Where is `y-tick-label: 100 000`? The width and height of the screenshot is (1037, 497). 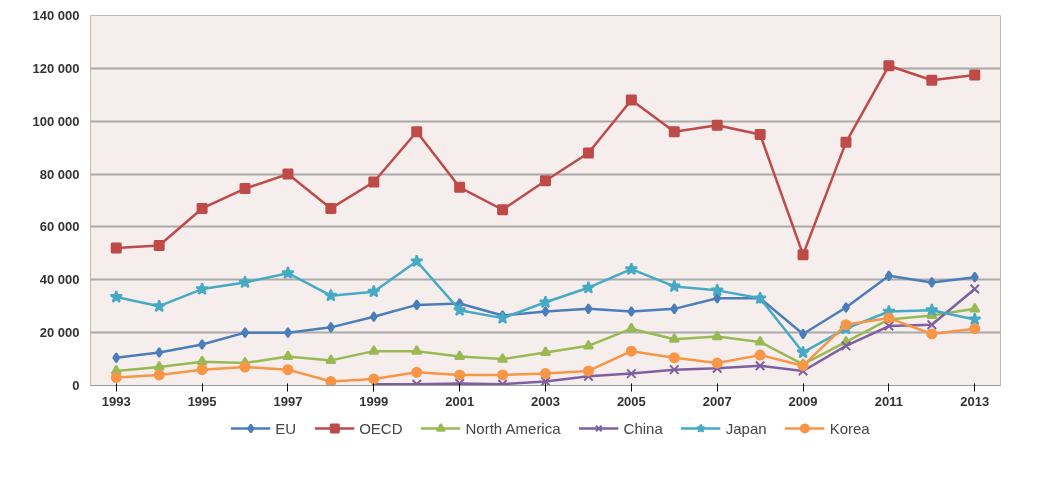 y-tick-label: 100 000 is located at coordinates (56, 121).